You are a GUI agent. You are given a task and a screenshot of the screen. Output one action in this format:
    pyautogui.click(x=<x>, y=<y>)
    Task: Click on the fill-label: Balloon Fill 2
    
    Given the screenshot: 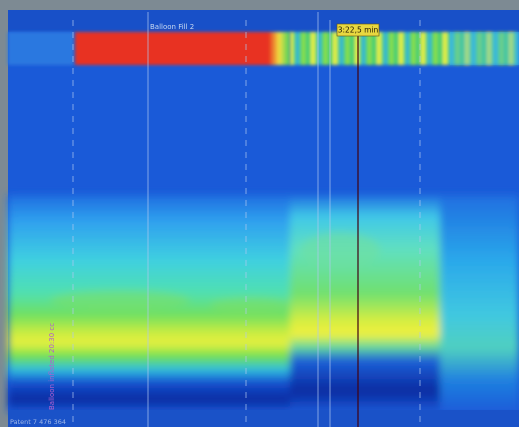 What is the action you would take?
    pyautogui.click(x=172, y=27)
    